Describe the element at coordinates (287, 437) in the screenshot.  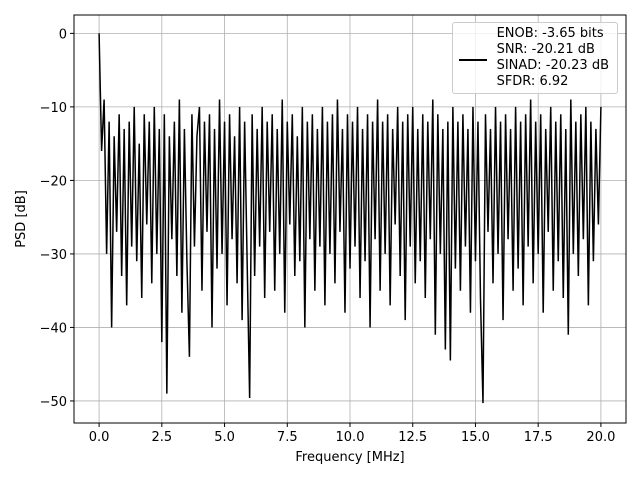
I see `x-tick-label: 7.5` at that location.